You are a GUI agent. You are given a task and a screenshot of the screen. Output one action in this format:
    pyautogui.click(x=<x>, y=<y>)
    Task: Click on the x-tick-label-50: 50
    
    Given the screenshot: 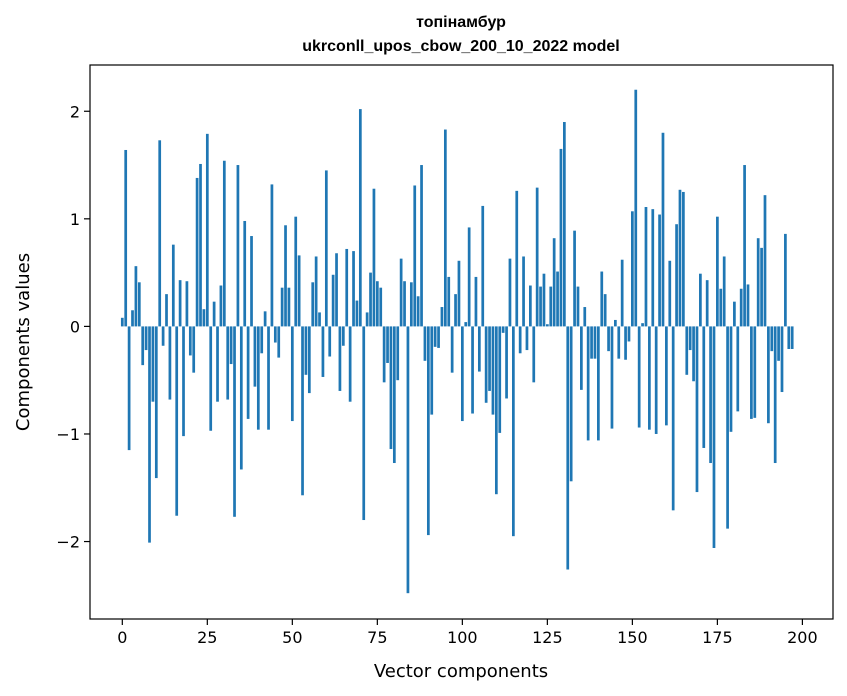 What is the action you would take?
    pyautogui.click(x=292, y=637)
    